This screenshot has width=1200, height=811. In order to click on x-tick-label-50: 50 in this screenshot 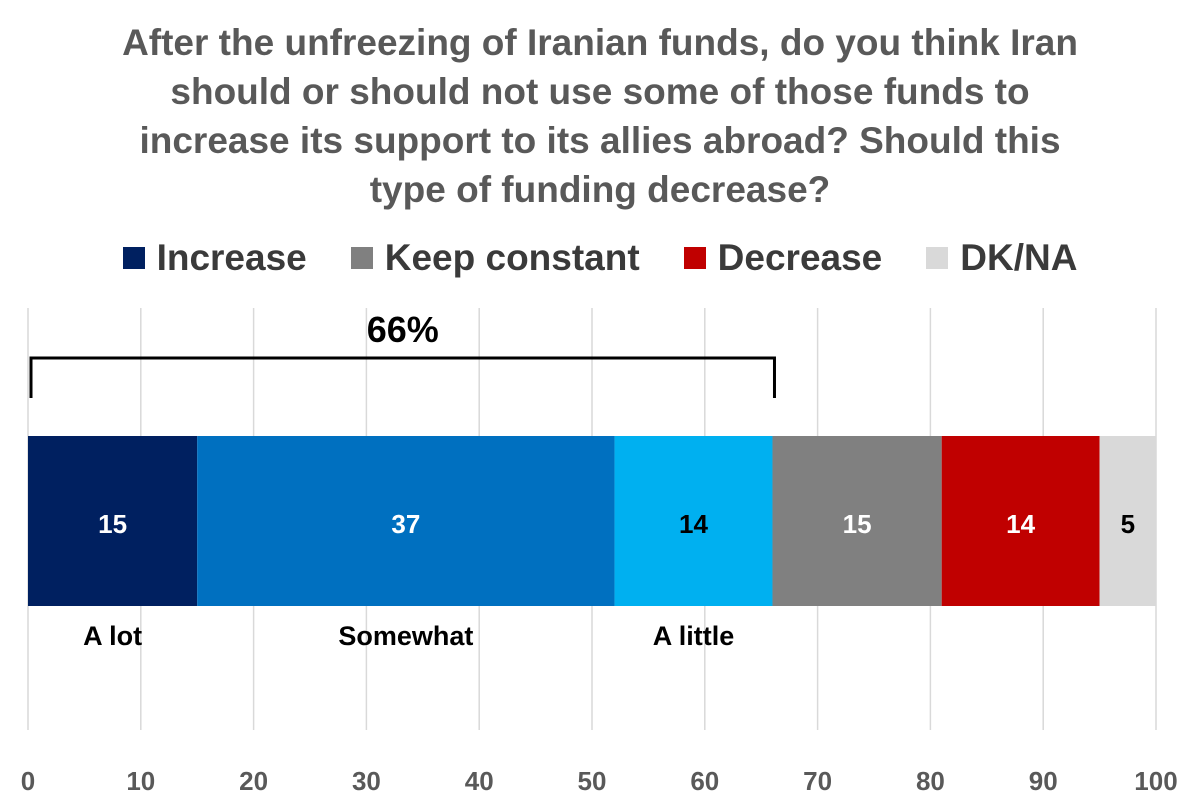, I will do `click(592, 781)`.